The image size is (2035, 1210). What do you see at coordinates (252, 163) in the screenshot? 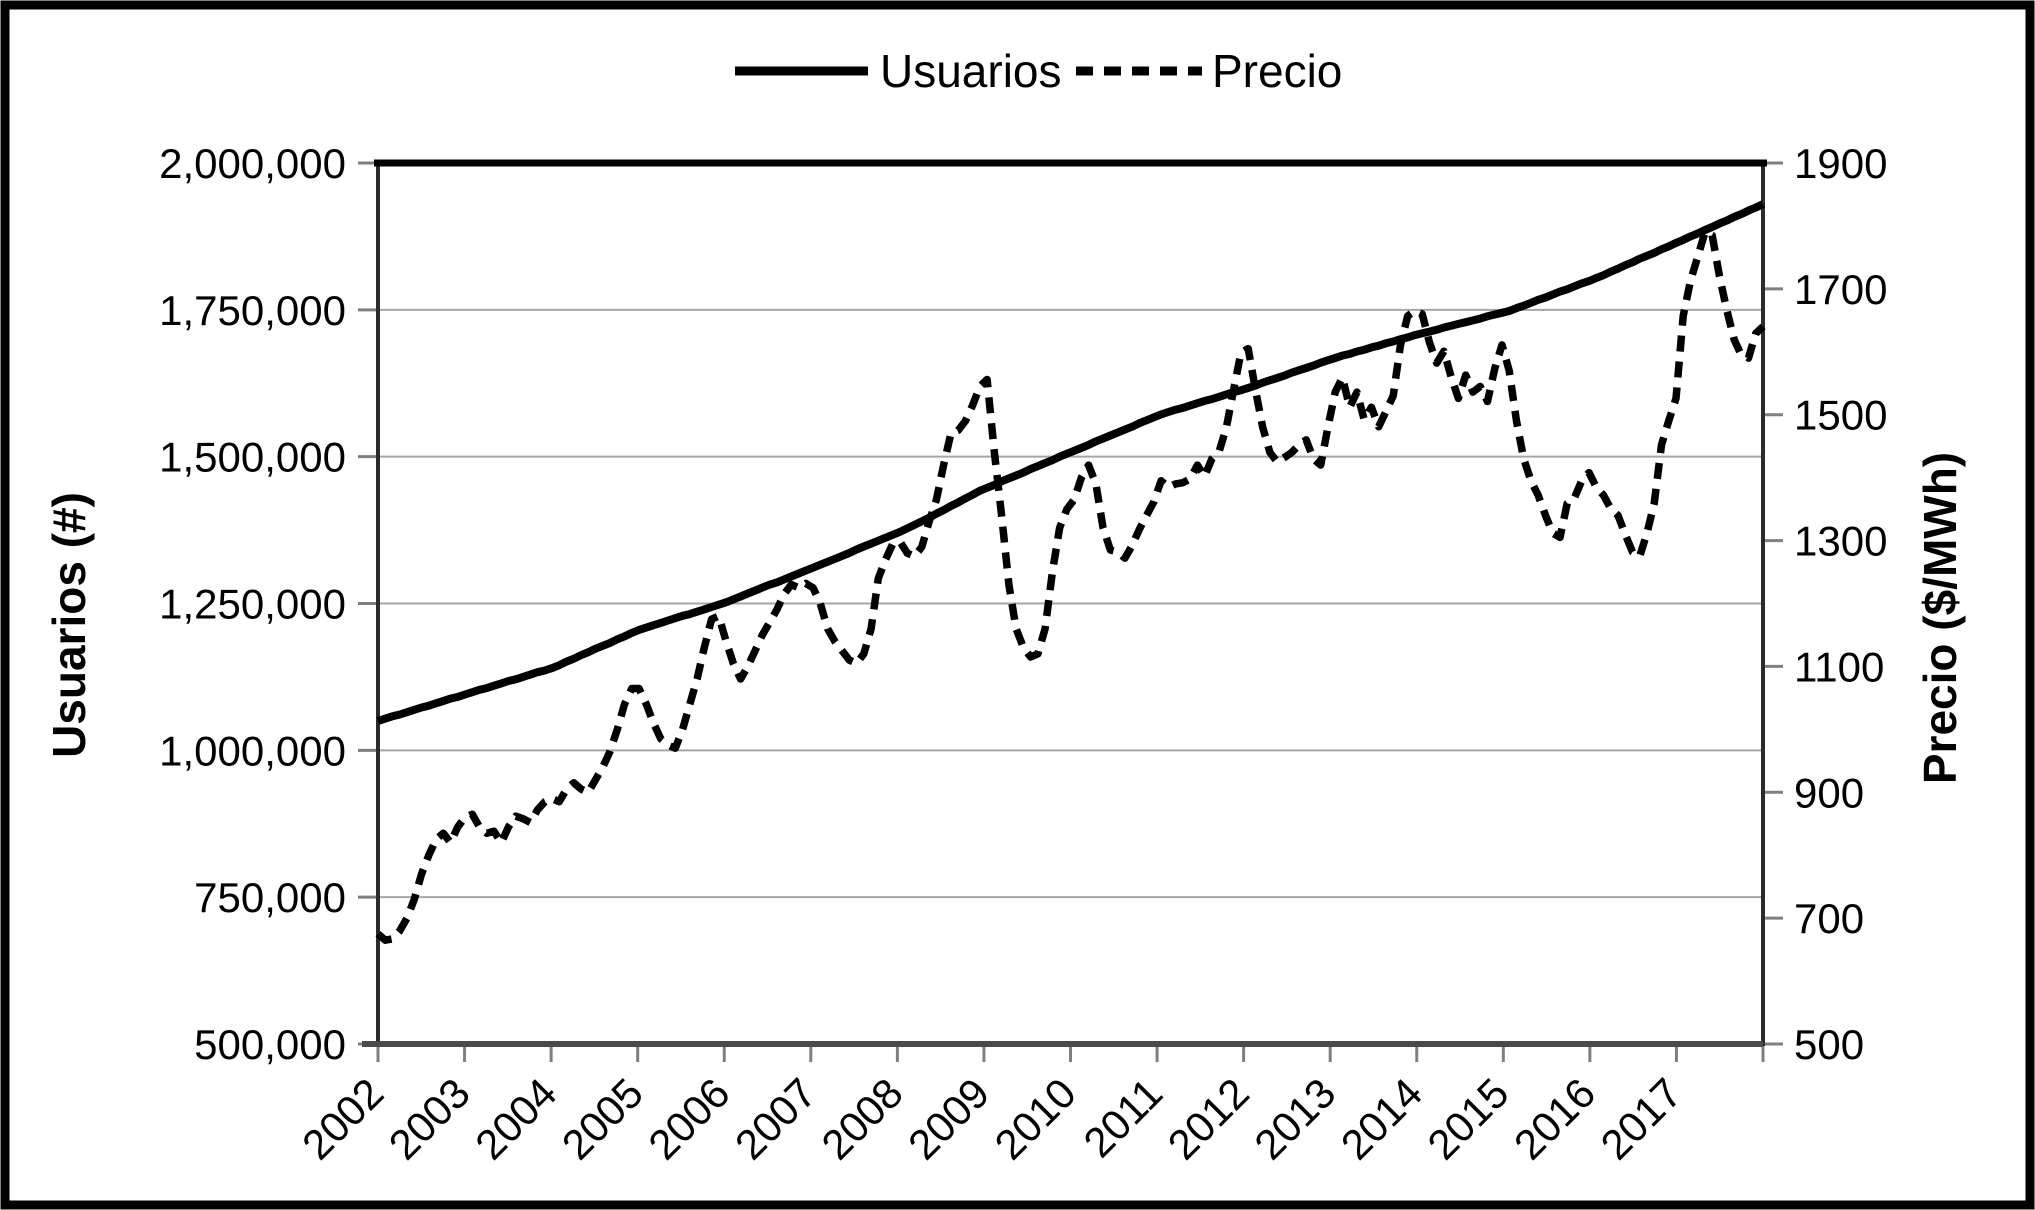
I see `y-left-tick-label: 2,000,000` at bounding box center [252, 163].